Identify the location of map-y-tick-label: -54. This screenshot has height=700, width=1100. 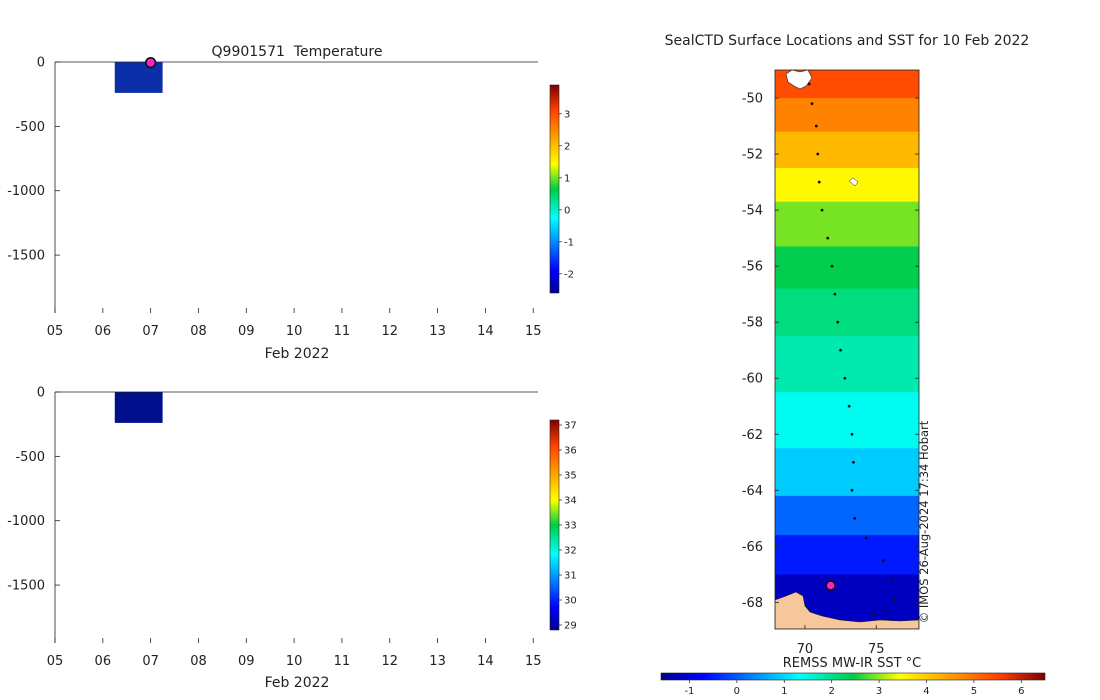
(752, 211).